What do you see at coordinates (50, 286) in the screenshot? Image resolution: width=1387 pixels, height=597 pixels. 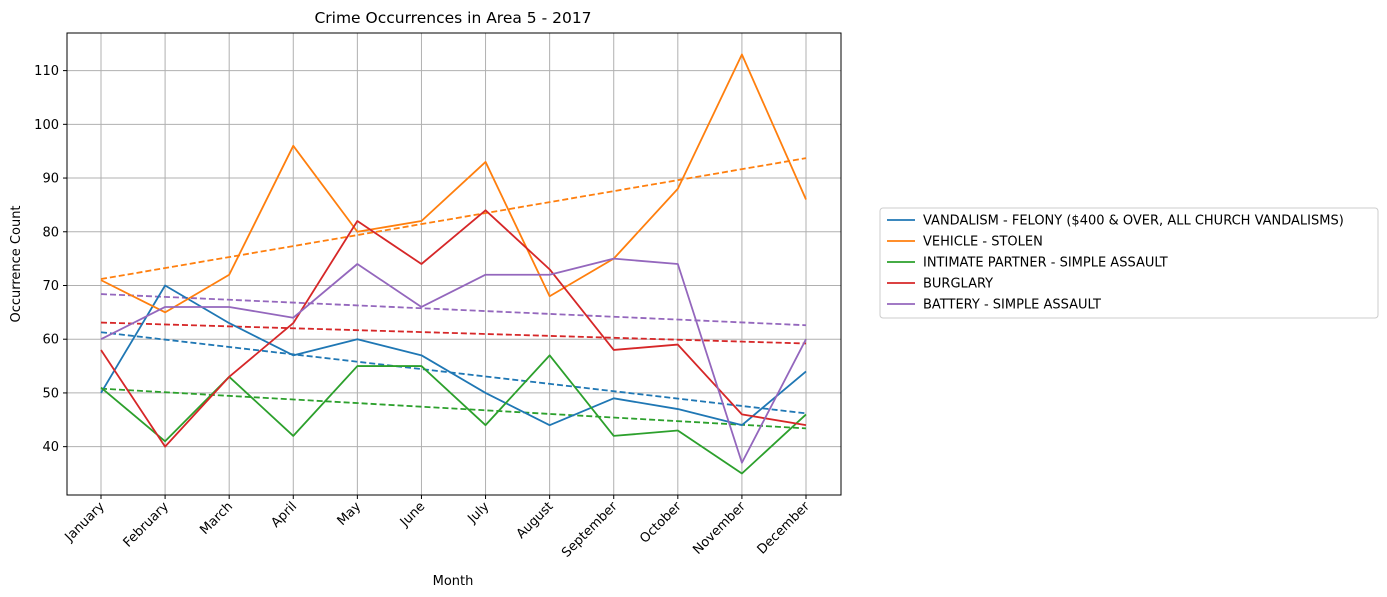 I see `y-tick-label: 70` at bounding box center [50, 286].